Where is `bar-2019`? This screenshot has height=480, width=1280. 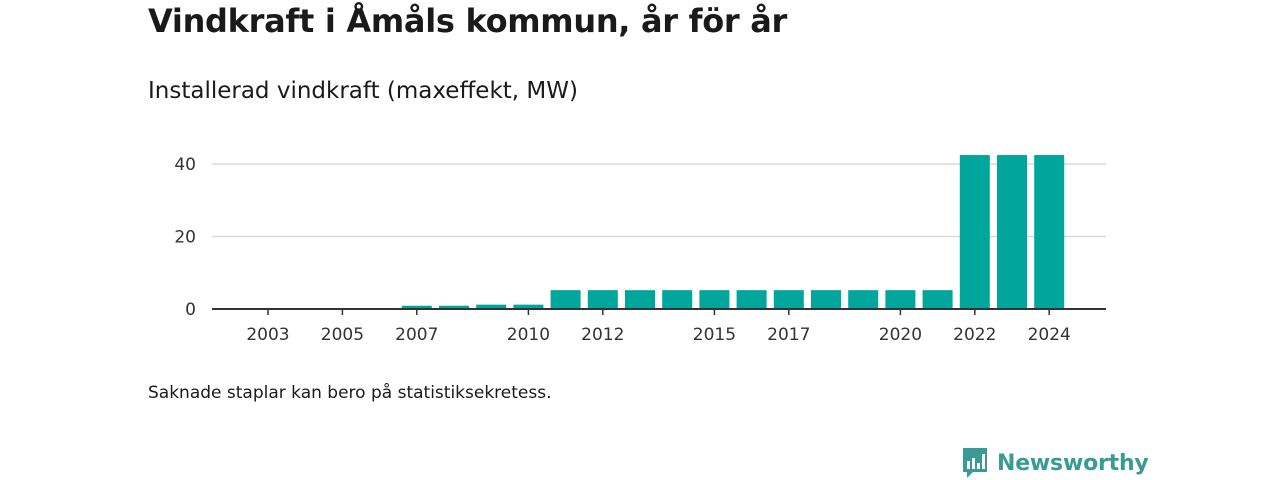
bar-2019 is located at coordinates (863, 299).